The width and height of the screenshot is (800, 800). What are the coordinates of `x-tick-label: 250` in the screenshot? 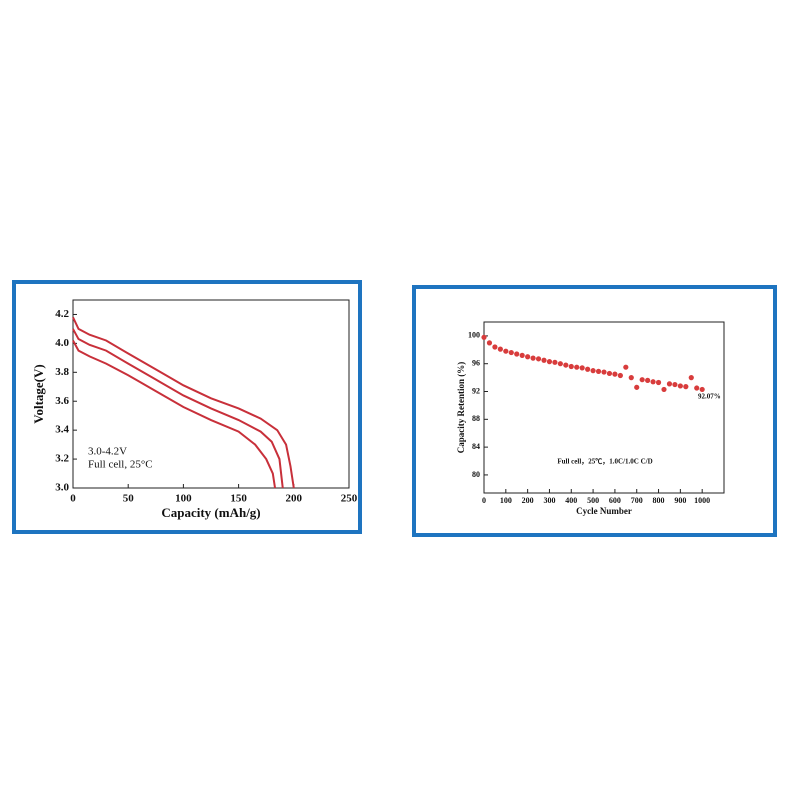 It's located at (349, 499).